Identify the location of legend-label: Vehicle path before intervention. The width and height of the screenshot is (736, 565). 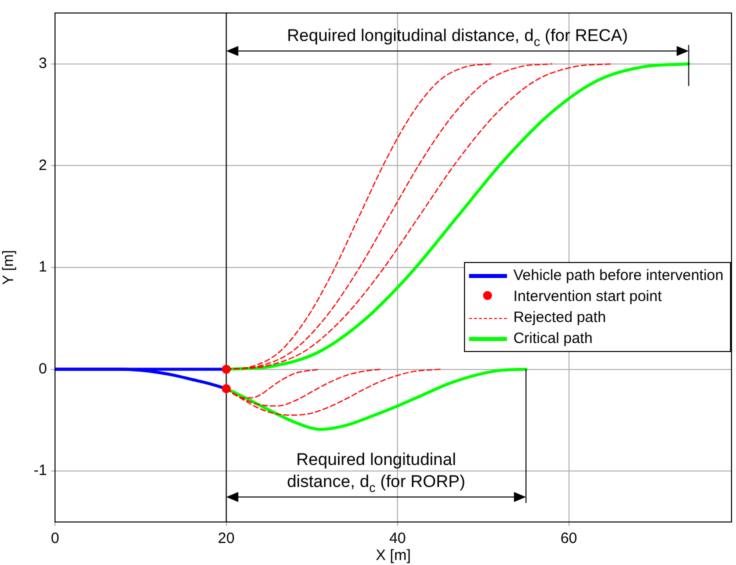
(618, 276).